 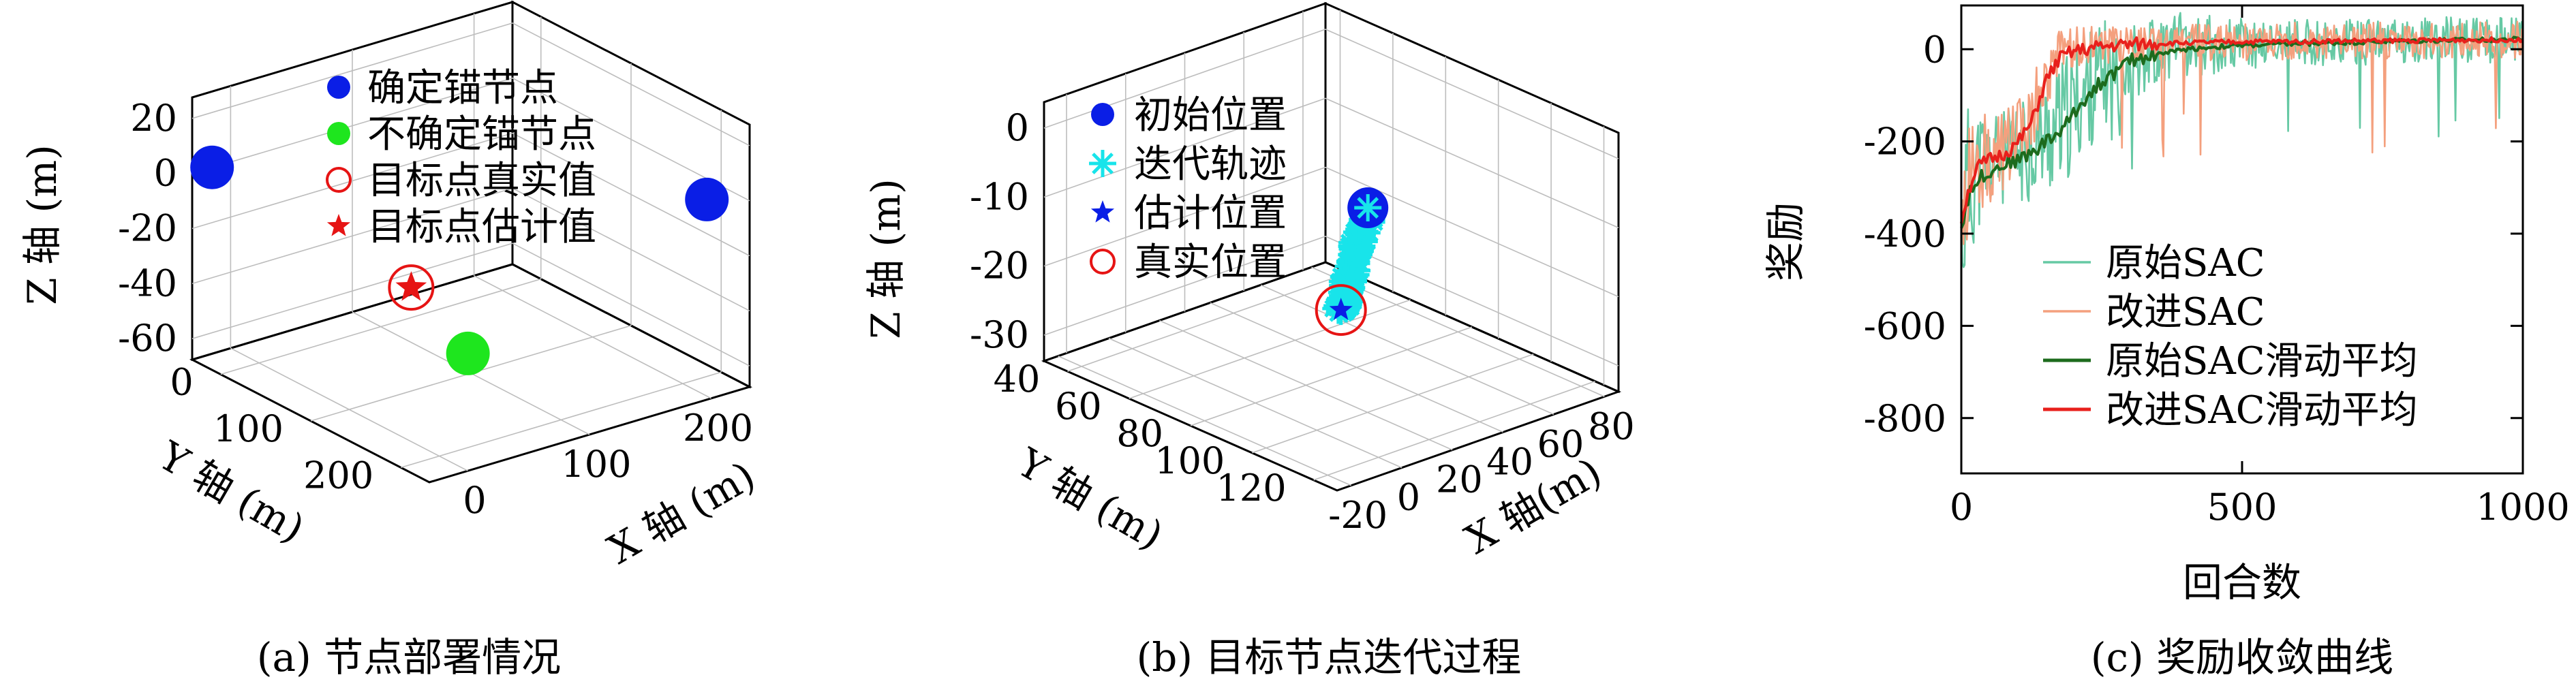 What do you see at coordinates (2262, 361) in the screenshot?
I see `legend-label: 原始SAC滑动平均` at bounding box center [2262, 361].